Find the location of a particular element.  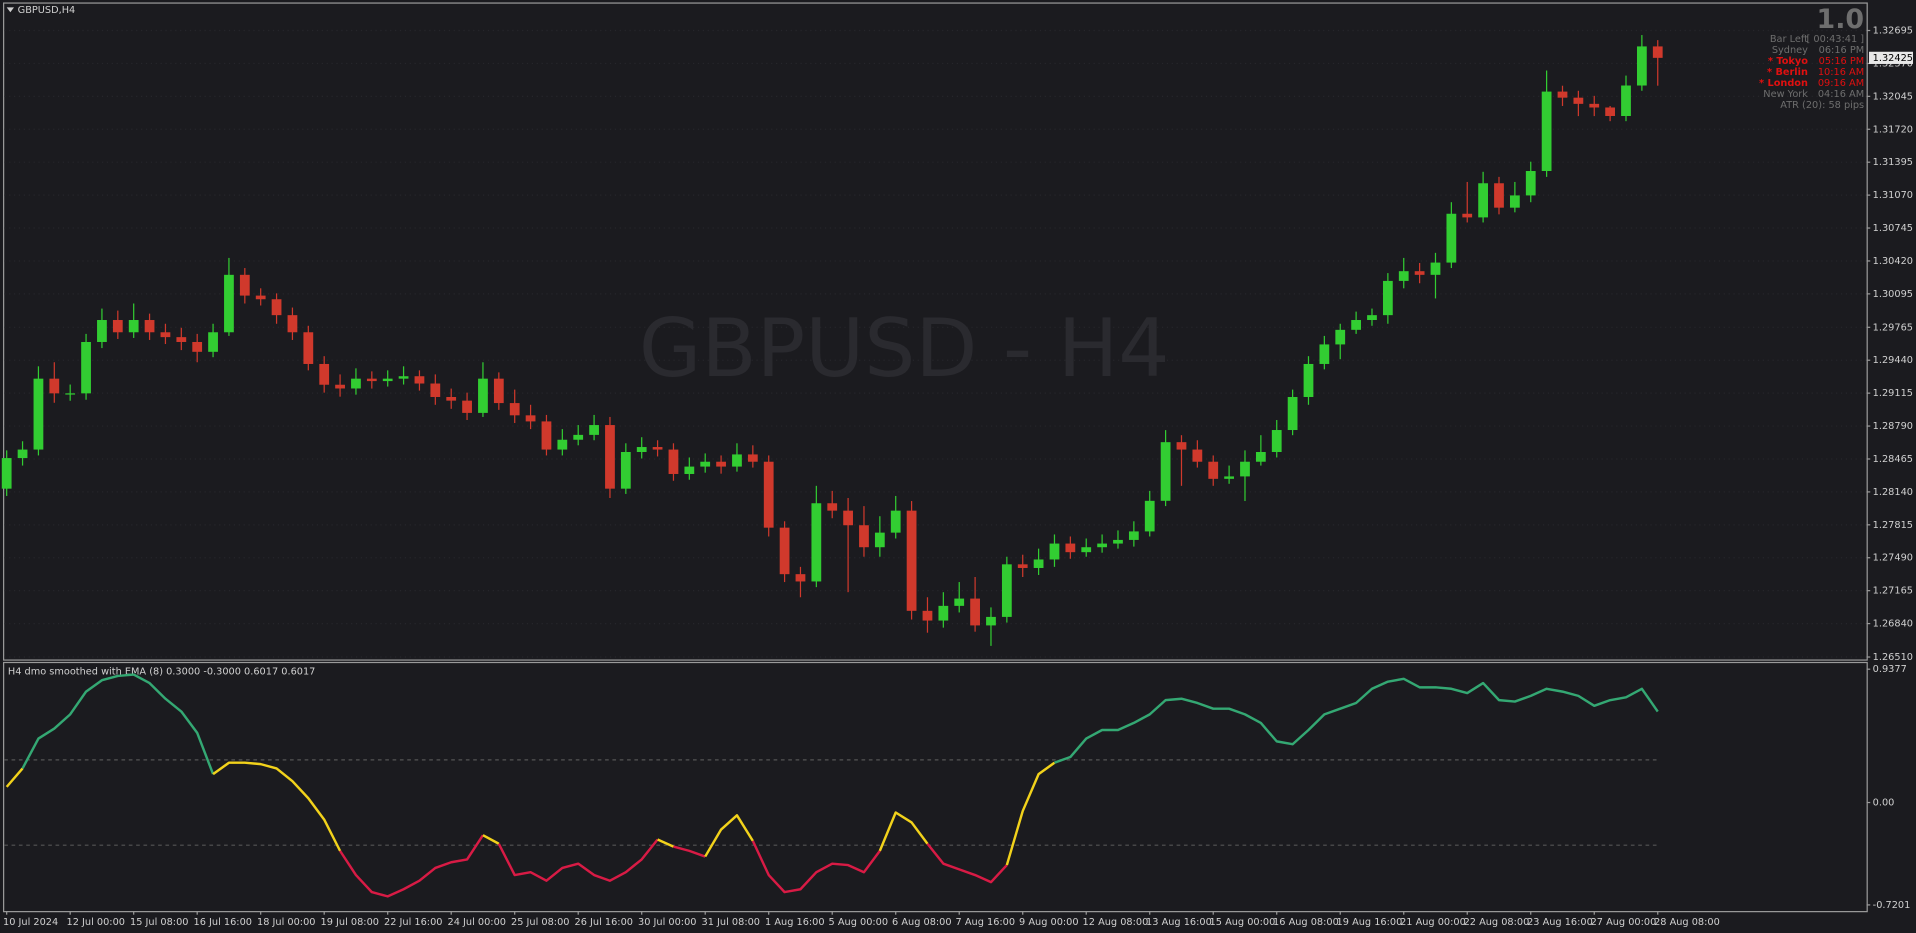

x-tick-label: 27 Aug 00:00 is located at coordinates (1624, 922).